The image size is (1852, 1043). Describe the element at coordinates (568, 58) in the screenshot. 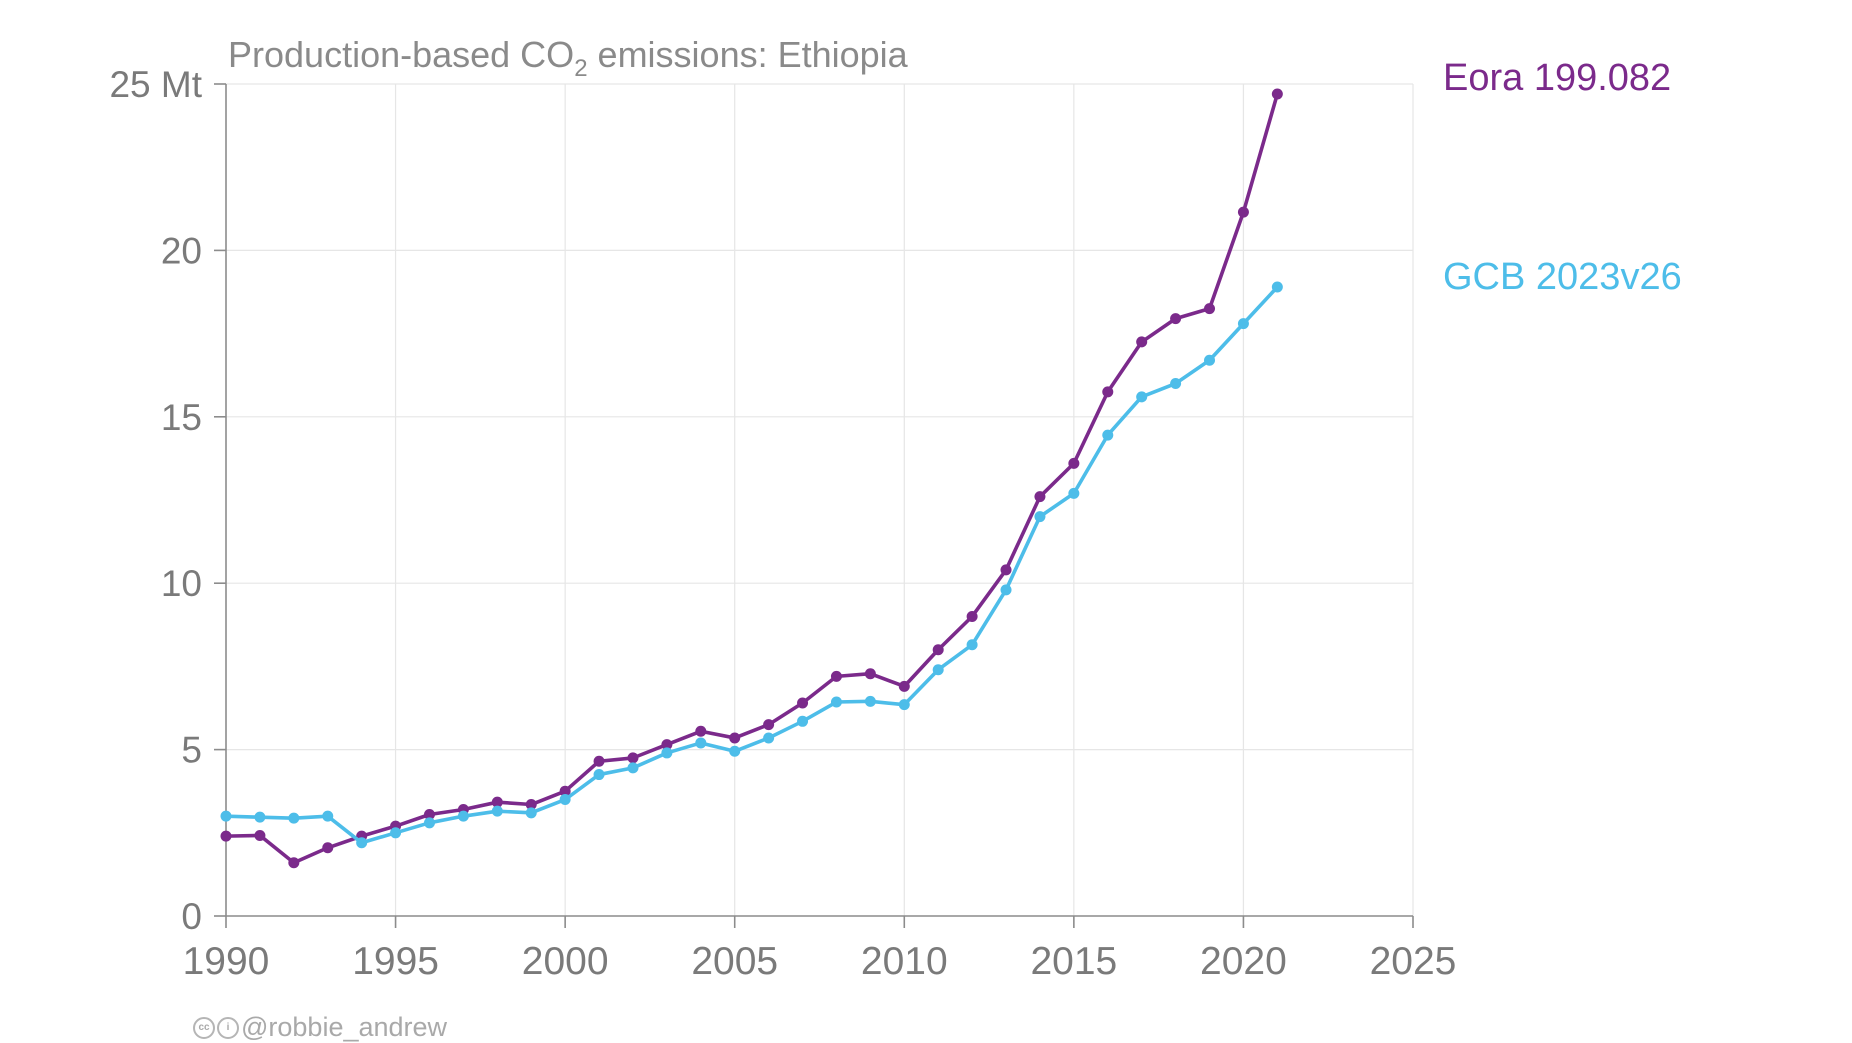

I see `chart-title: Production-based CO2 emissions: Ethiopia` at that location.